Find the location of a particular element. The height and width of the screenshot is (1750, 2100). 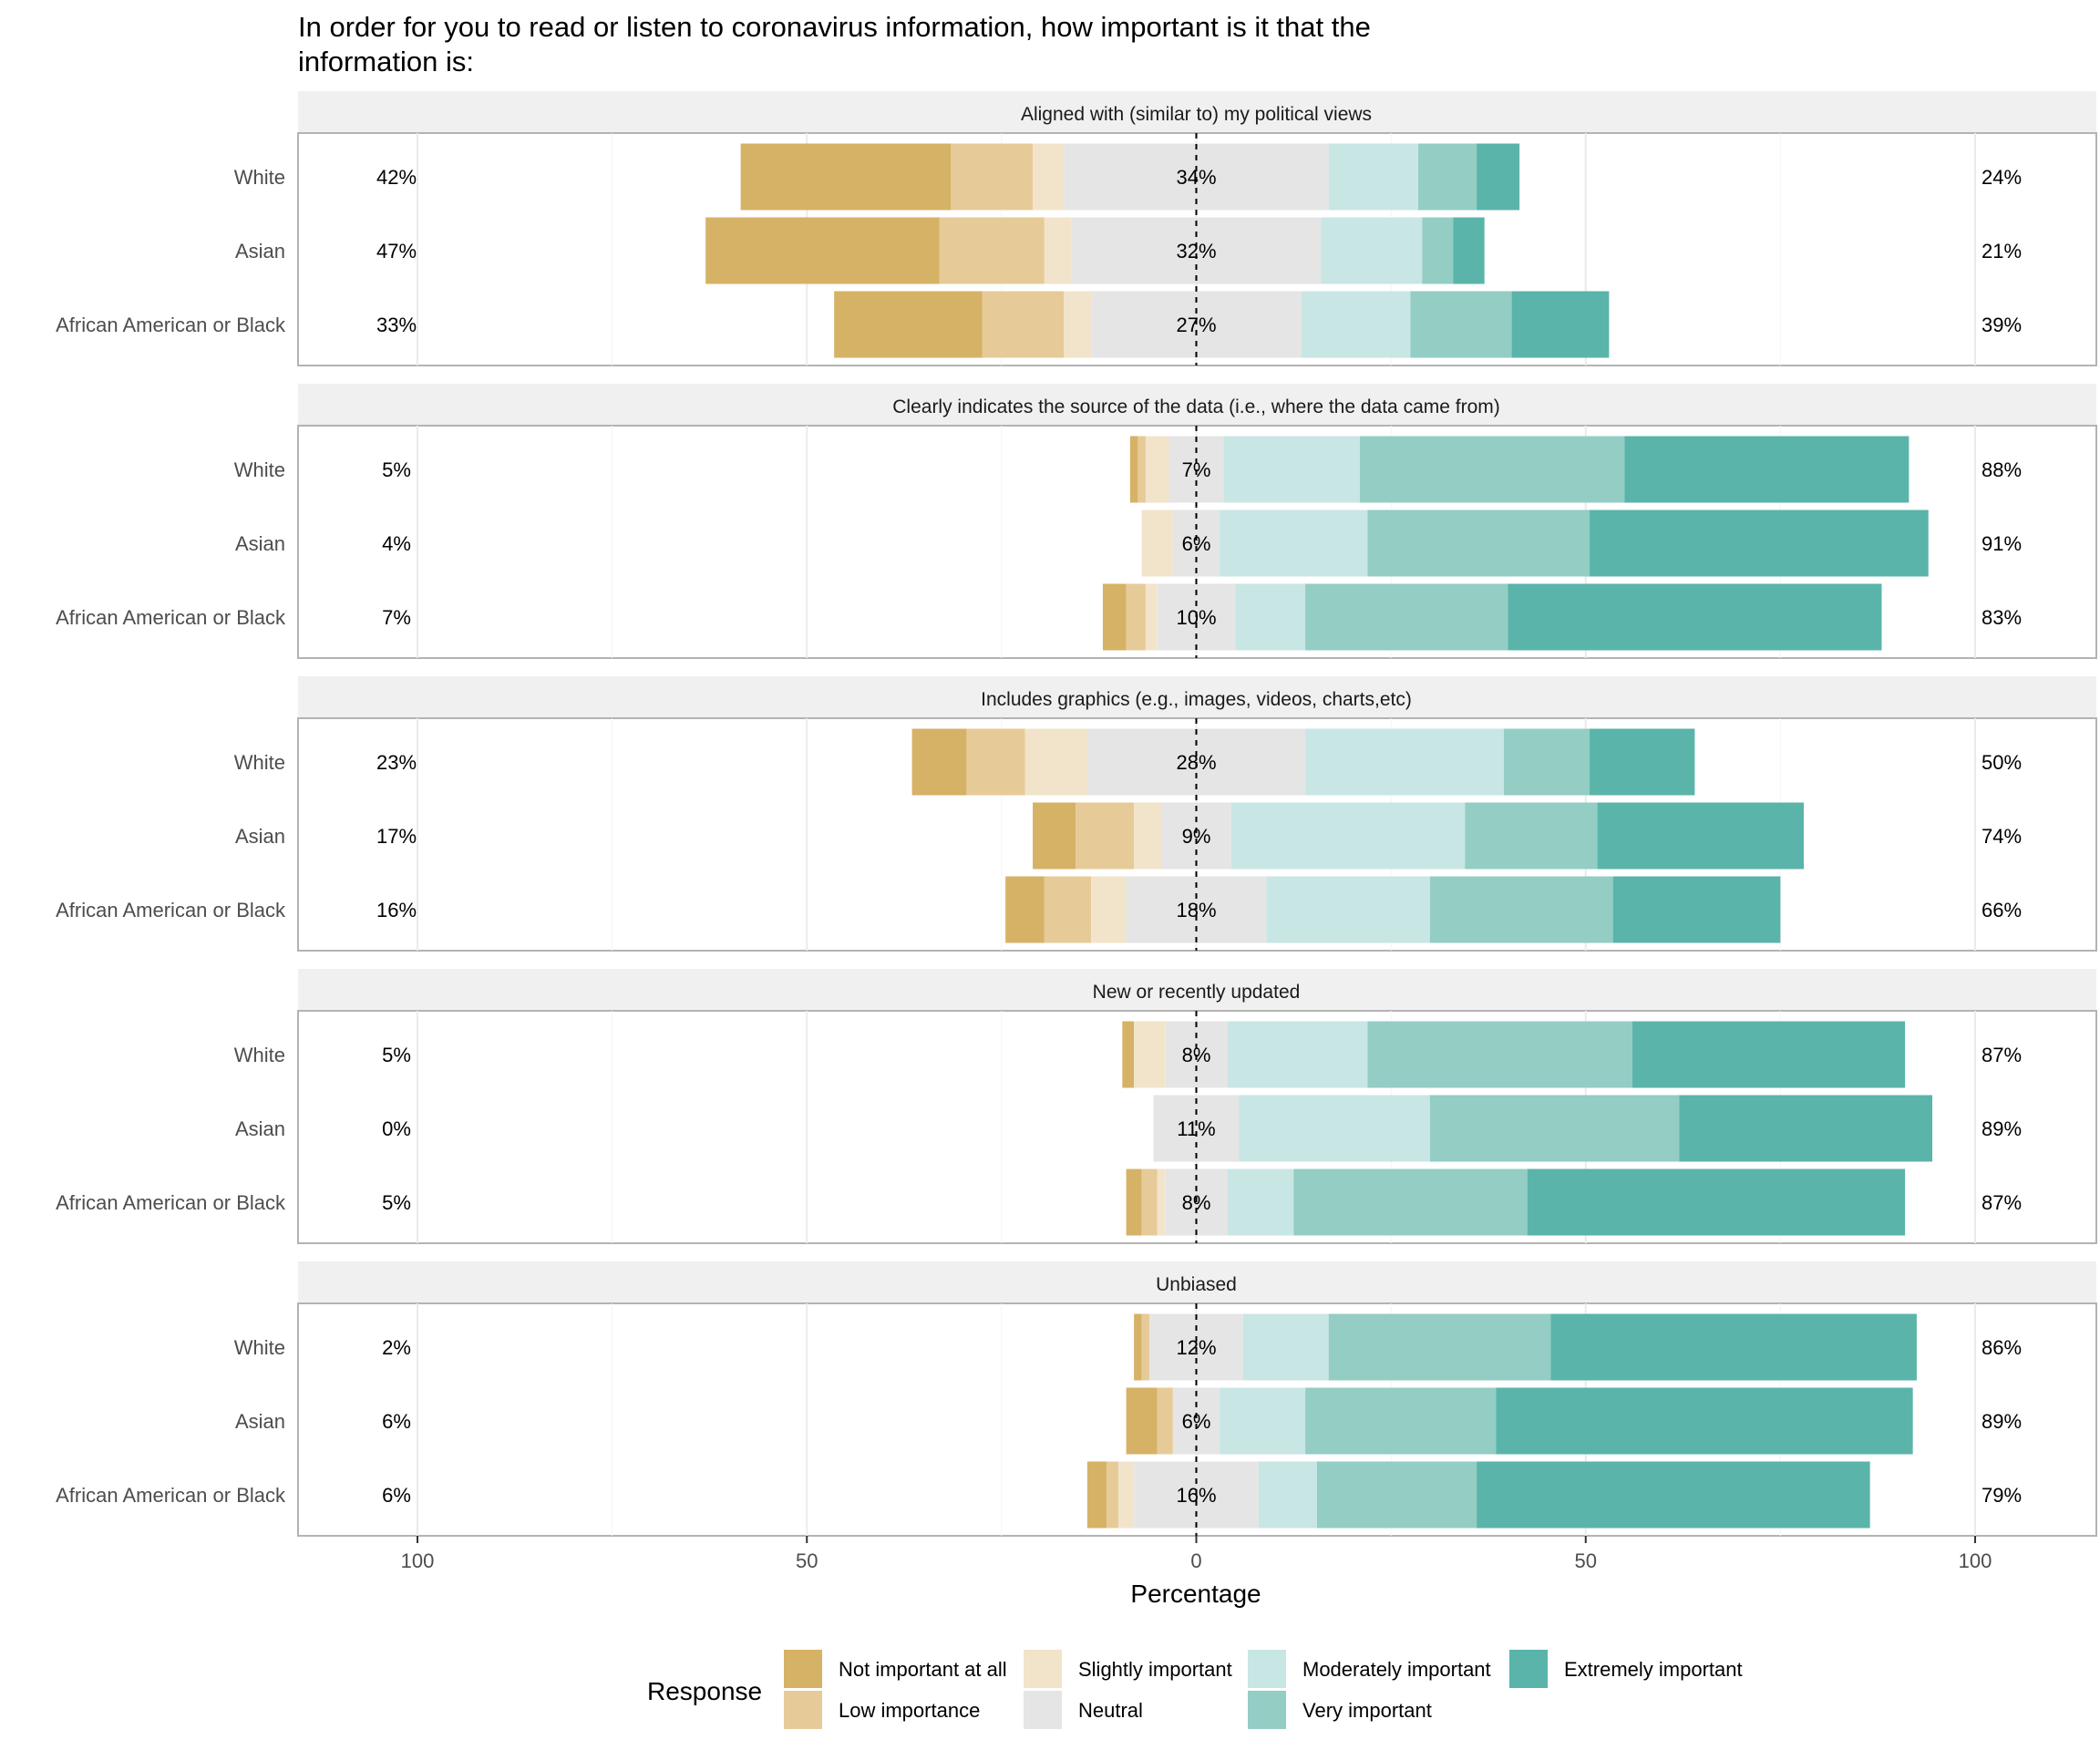

right-percent-label: 89% is located at coordinates (2002, 1129).